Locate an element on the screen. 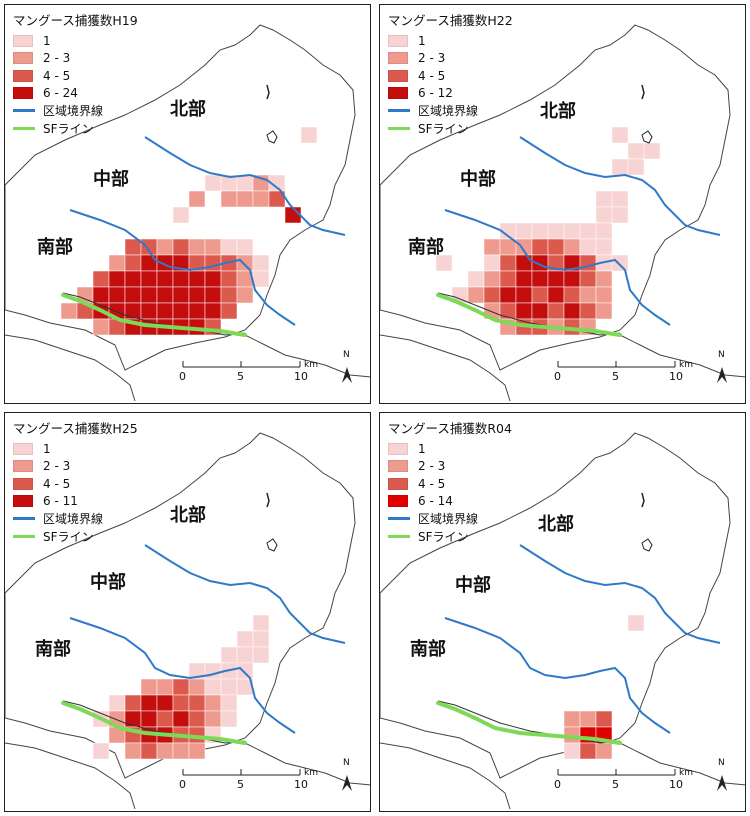  legend: マングース捕獲数R04 1 2 - 3 4 - 5 6 - 14 区域境界線 SFライン is located at coordinates (450, 481).